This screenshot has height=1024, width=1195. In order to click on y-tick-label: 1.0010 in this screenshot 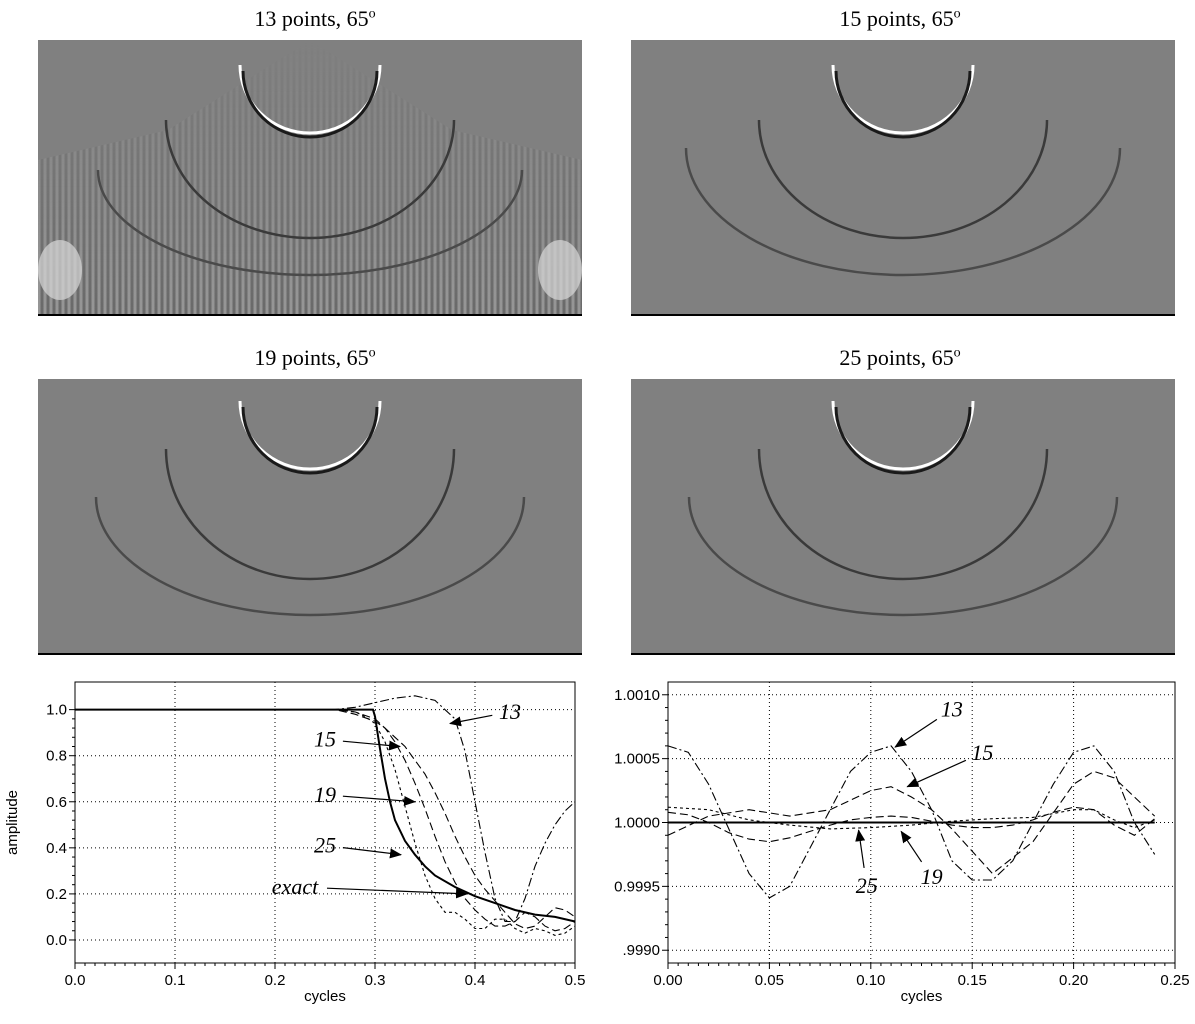, I will do `click(637, 695)`.